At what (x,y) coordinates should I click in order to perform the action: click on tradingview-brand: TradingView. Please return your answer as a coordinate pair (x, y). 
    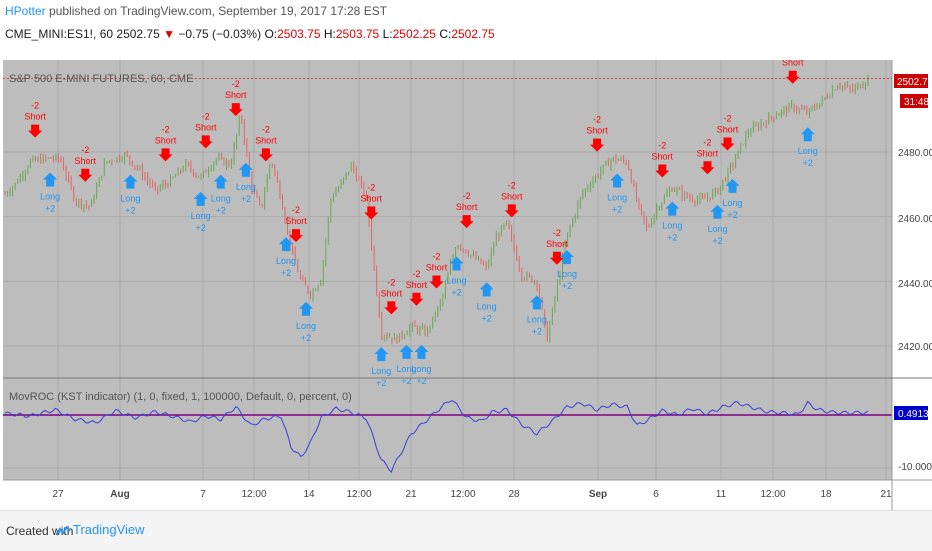
    Looking at the image, I should click on (109, 529).